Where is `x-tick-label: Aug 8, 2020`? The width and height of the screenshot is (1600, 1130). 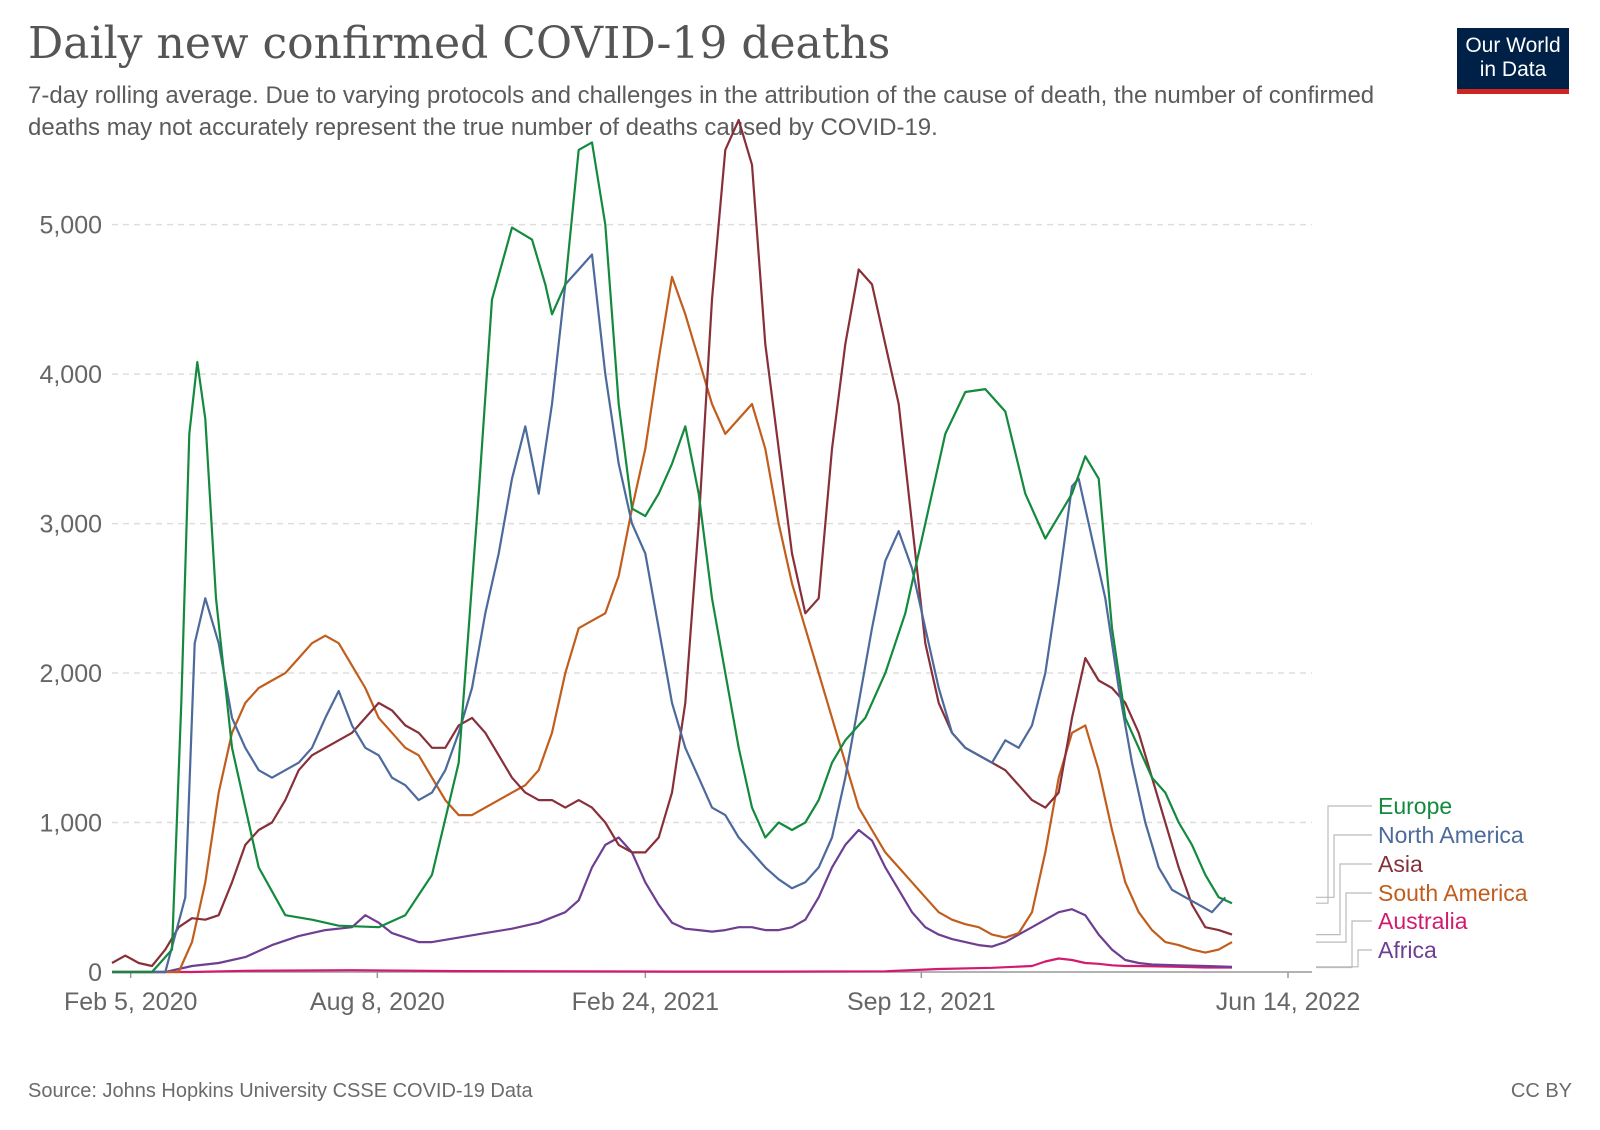
x-tick-label: Aug 8, 2020 is located at coordinates (377, 1002).